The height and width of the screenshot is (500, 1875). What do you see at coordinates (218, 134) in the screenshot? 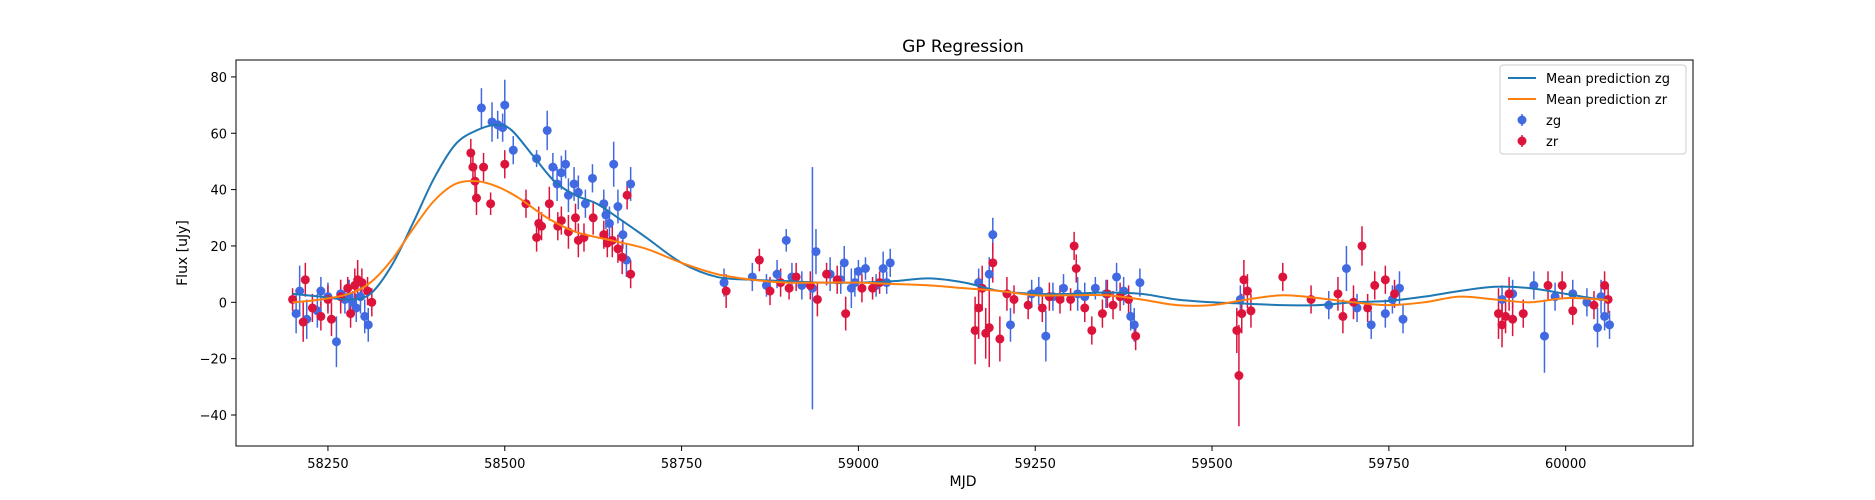
I see `y-tick-label: 60` at bounding box center [218, 134].